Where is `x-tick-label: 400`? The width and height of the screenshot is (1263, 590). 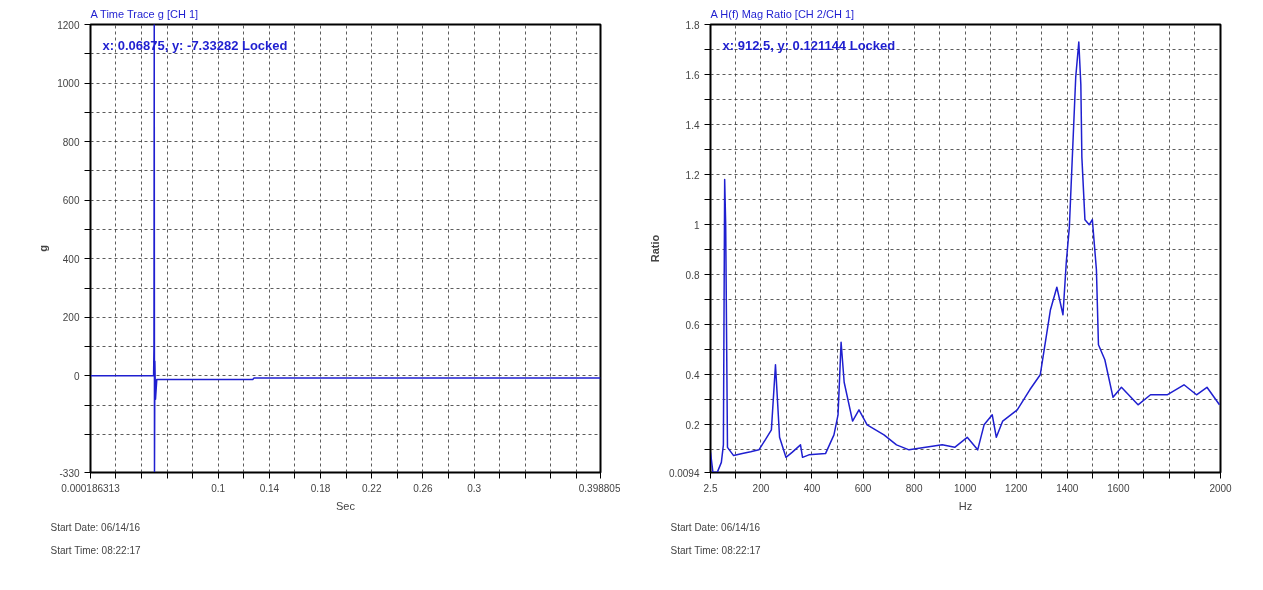
x-tick-label: 400 is located at coordinates (812, 488).